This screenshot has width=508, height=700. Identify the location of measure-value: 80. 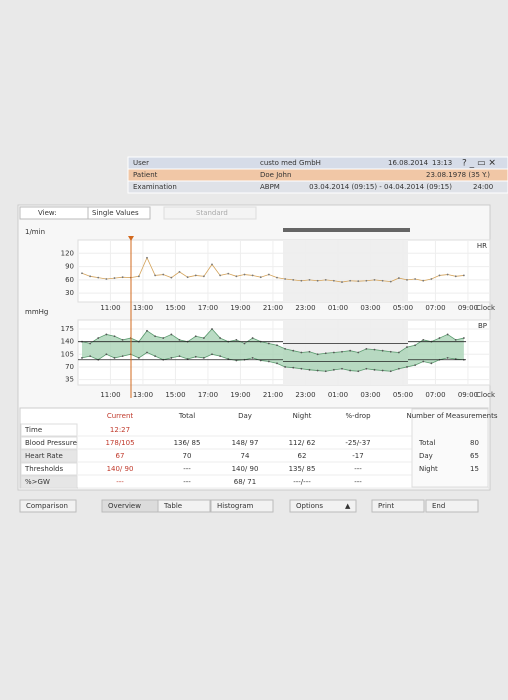
(474, 443).